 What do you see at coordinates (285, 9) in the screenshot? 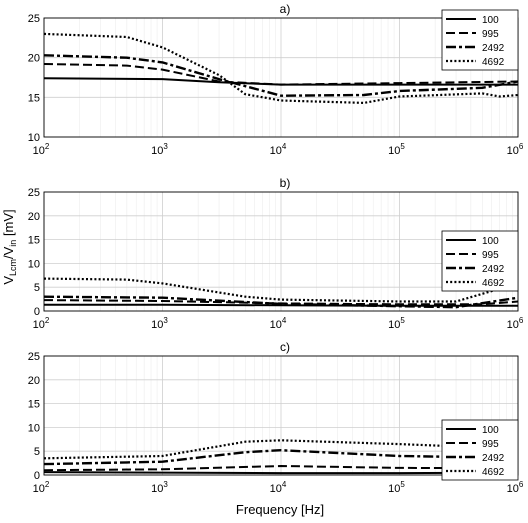
I see `panel-title: a)` at bounding box center [285, 9].